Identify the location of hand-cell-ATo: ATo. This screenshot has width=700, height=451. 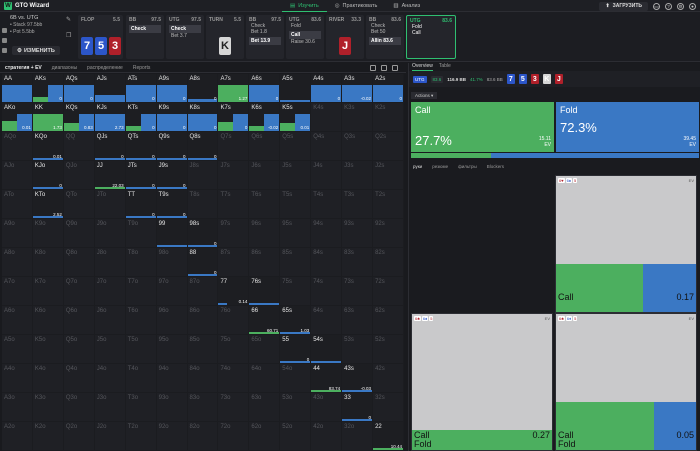
(17, 204).